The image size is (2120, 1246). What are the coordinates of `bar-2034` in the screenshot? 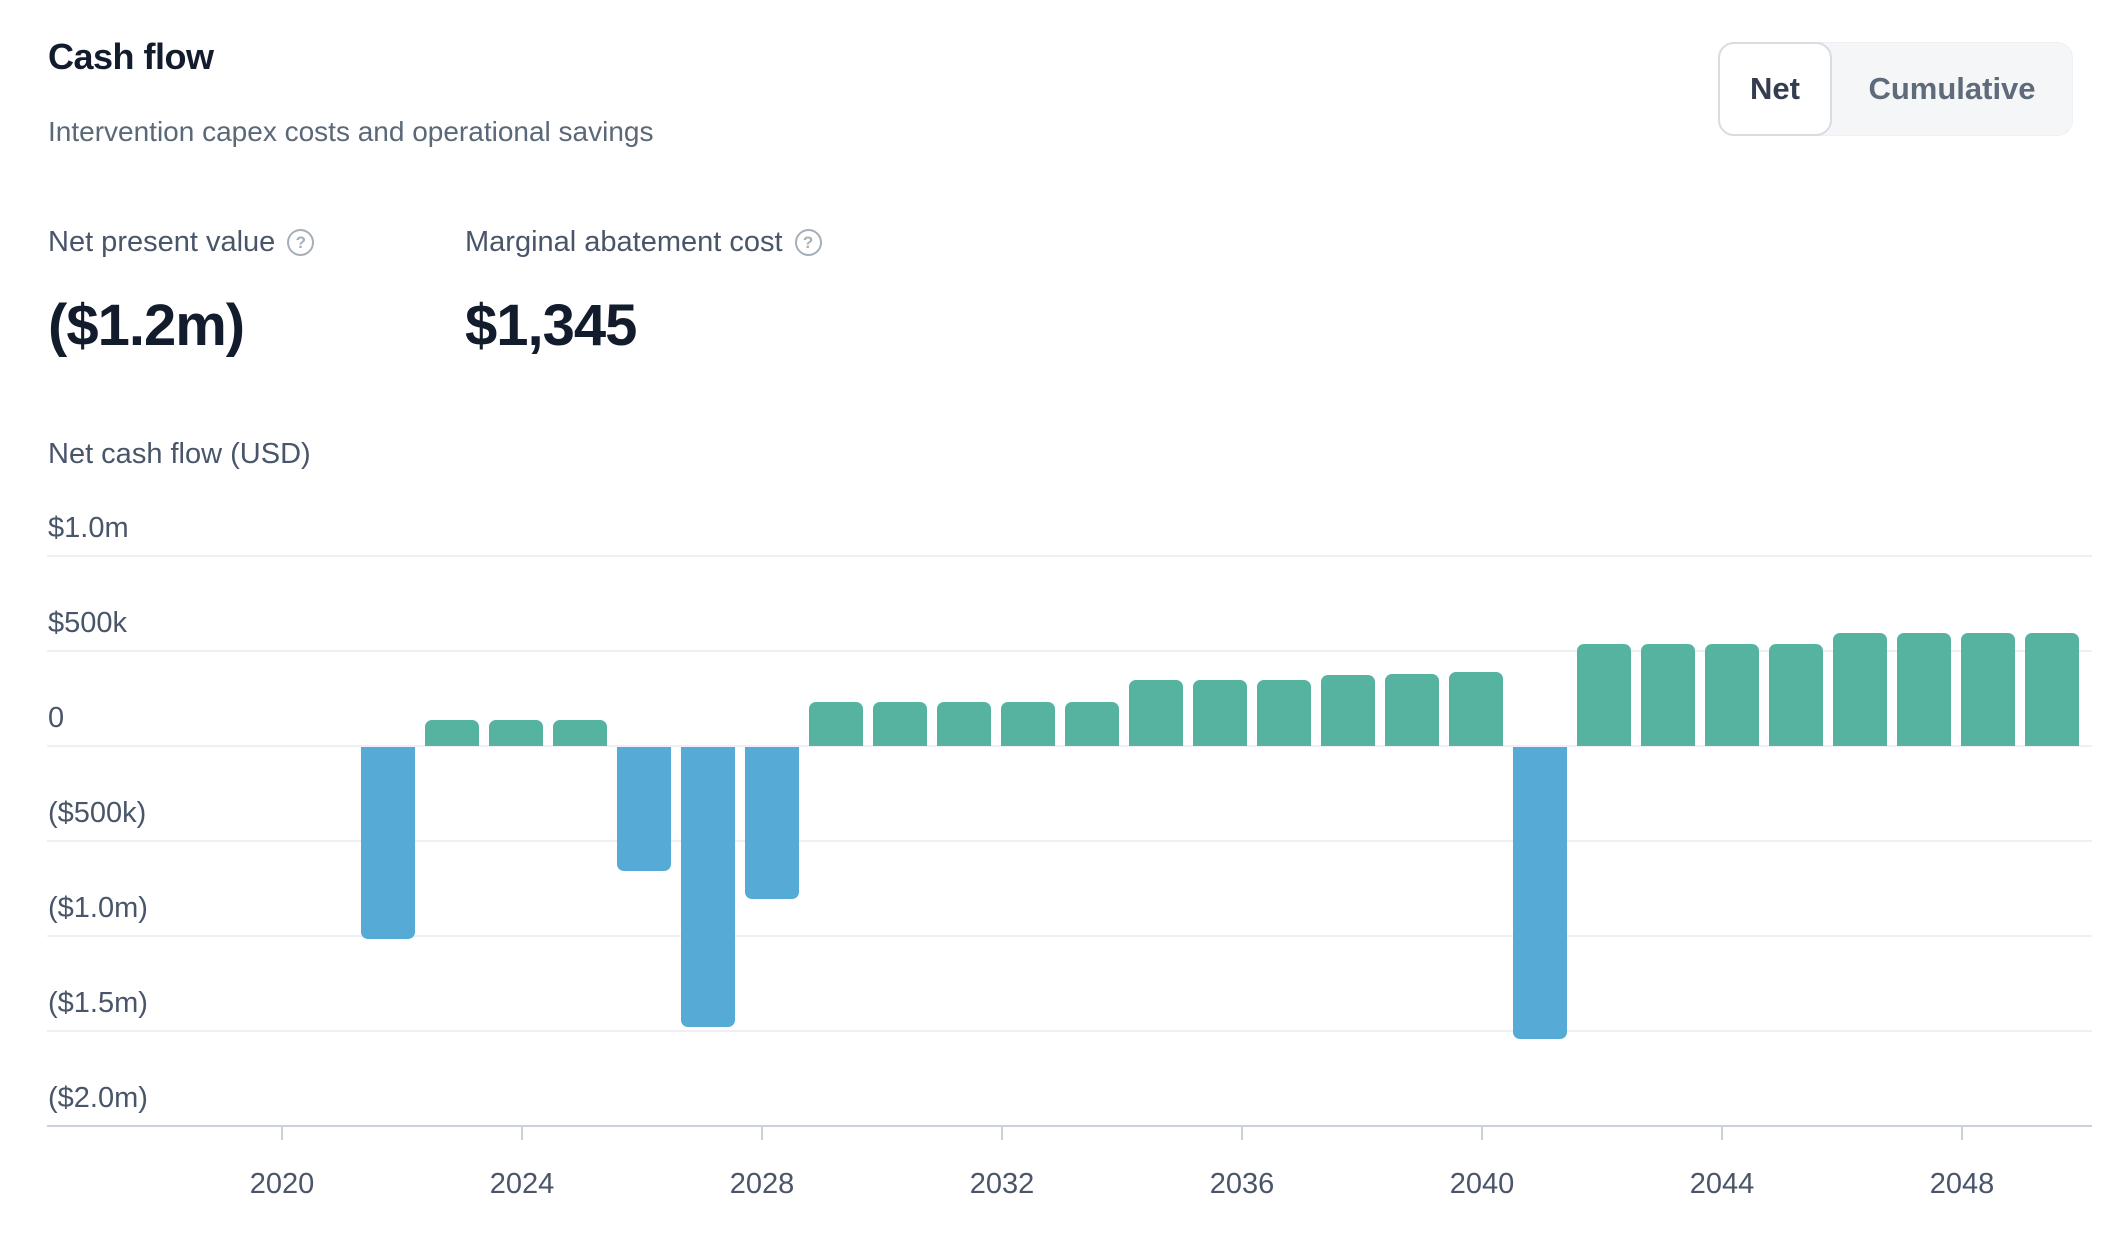 It's located at (1155, 713).